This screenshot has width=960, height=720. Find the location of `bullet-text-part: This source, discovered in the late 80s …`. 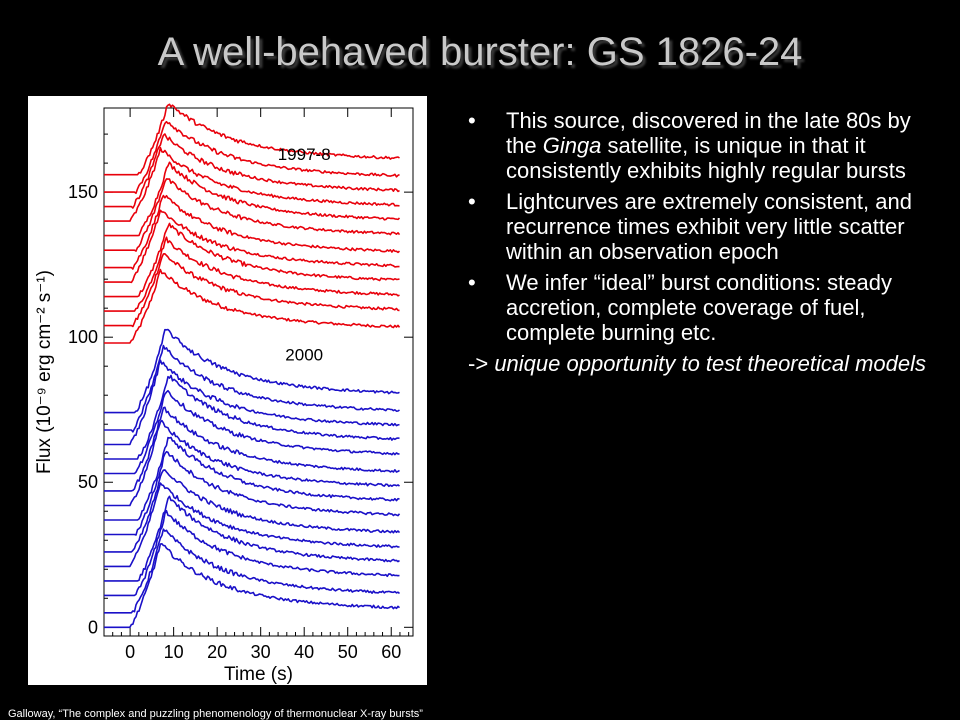

bullet-text-part: This source, discovered in the late 80s … is located at coordinates (708, 133).